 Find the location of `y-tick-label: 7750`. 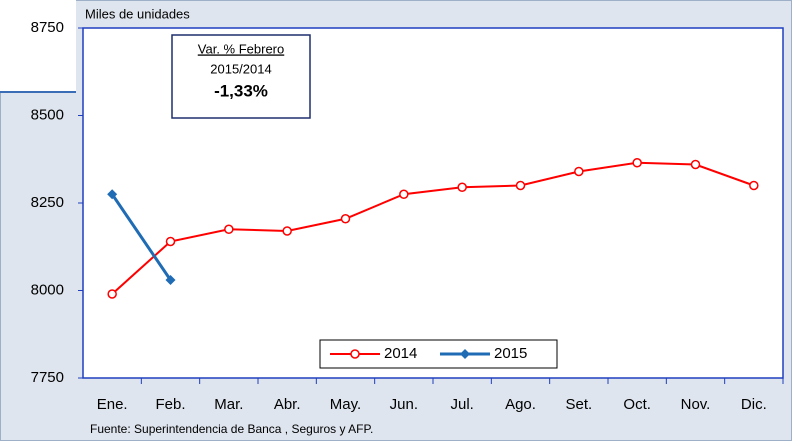

y-tick-label: 7750 is located at coordinates (47, 377).